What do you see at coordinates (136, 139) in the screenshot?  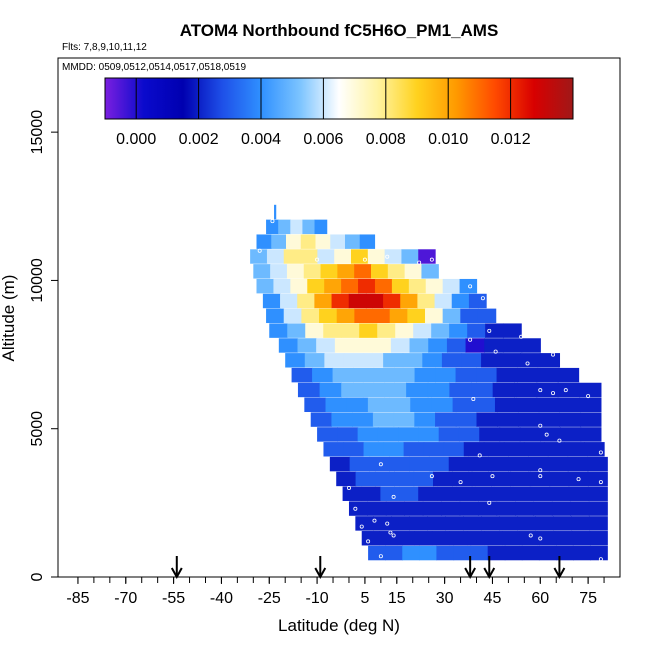 I see `colorbar-tick-label: 0.000` at bounding box center [136, 139].